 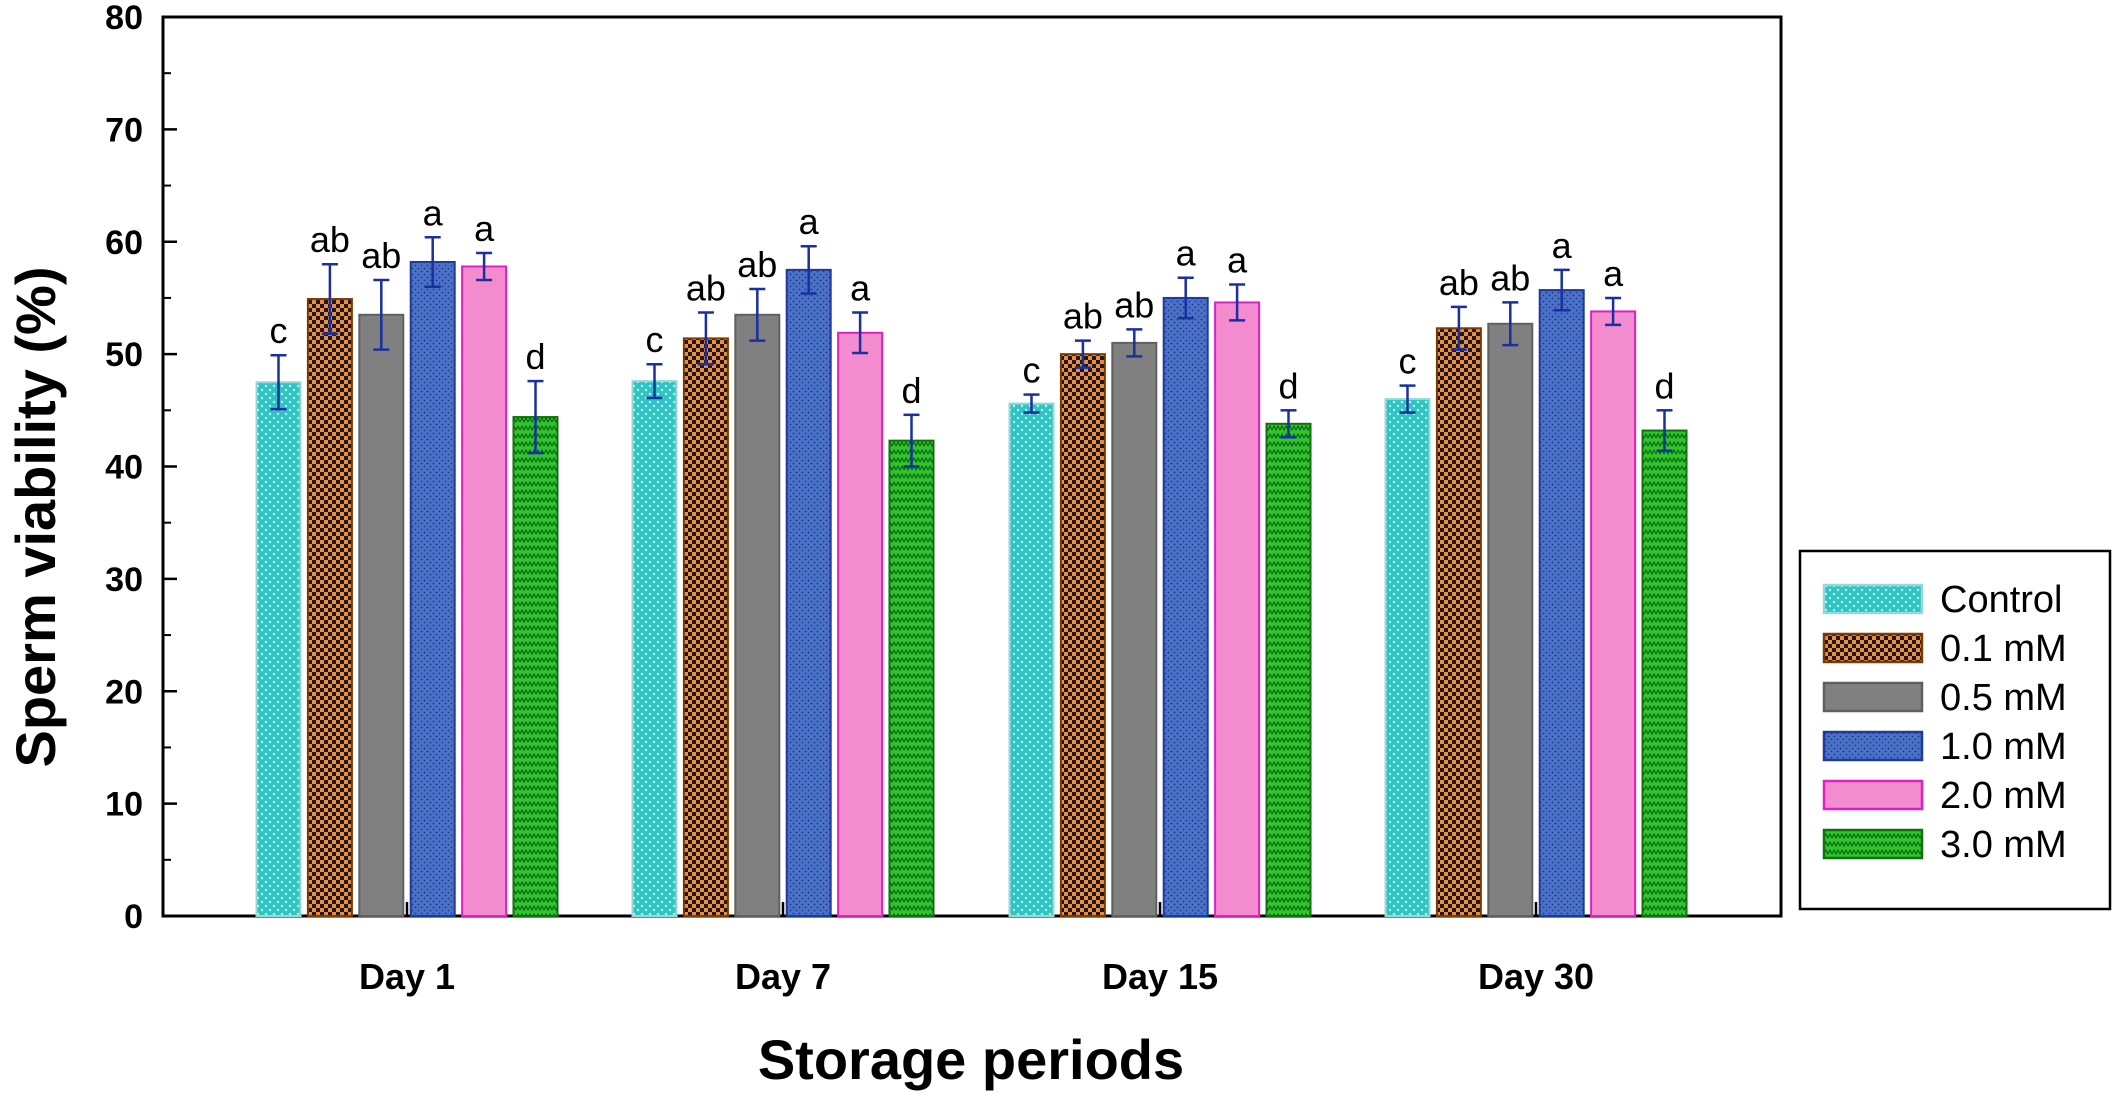 What do you see at coordinates (783, 976) in the screenshot?
I see `x-tick-label: Day 7` at bounding box center [783, 976].